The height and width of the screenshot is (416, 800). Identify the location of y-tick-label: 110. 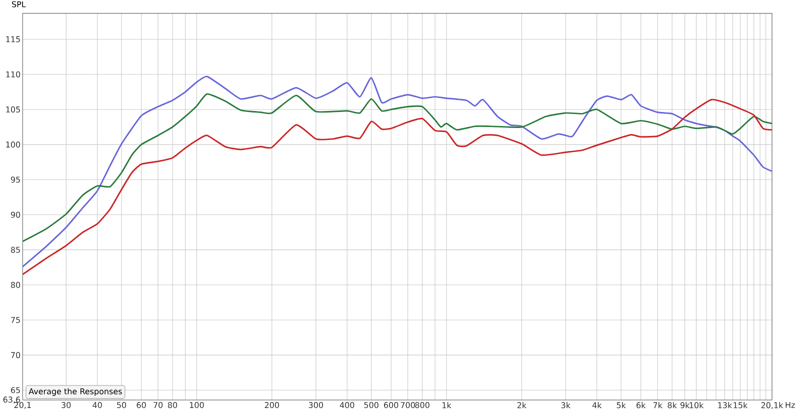
(13, 74).